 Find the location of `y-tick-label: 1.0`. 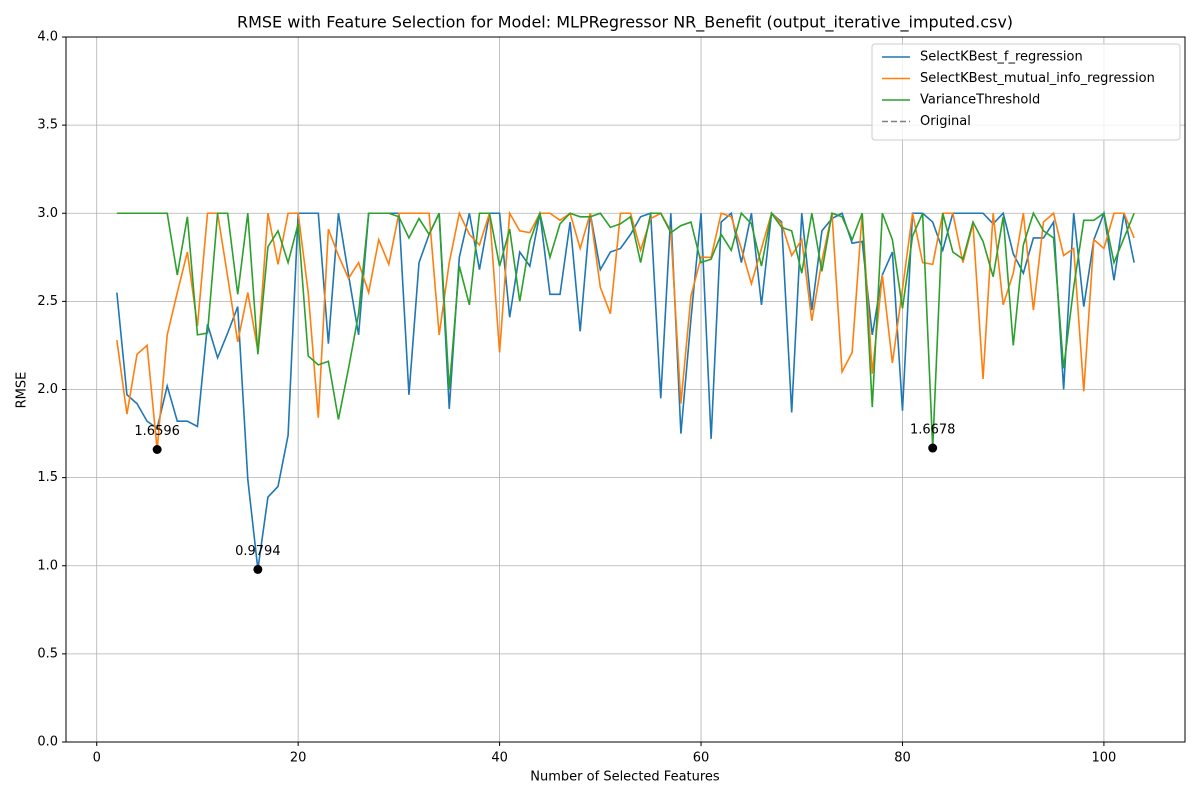

y-tick-label: 1.0 is located at coordinates (47, 565).